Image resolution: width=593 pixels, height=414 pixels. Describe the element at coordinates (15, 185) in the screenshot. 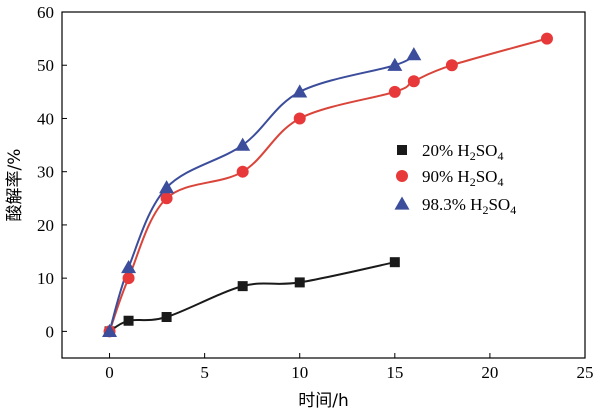

I see `y-axis-title: 酸解率/%` at that location.